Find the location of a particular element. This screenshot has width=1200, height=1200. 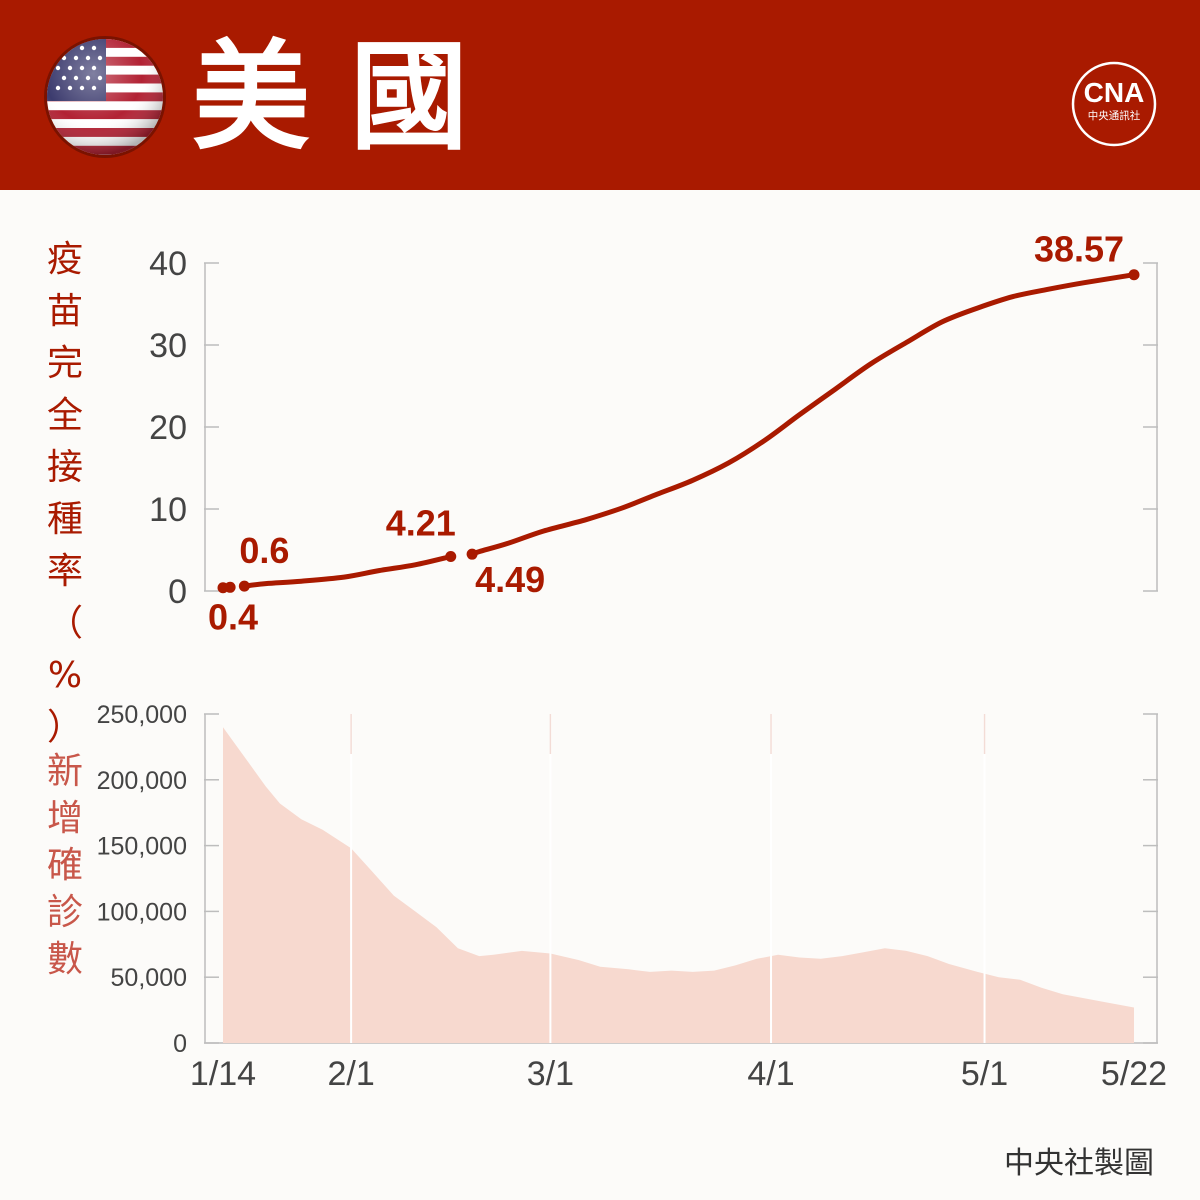

bottom-y-tick-label: 200,000 is located at coordinates (142, 781).